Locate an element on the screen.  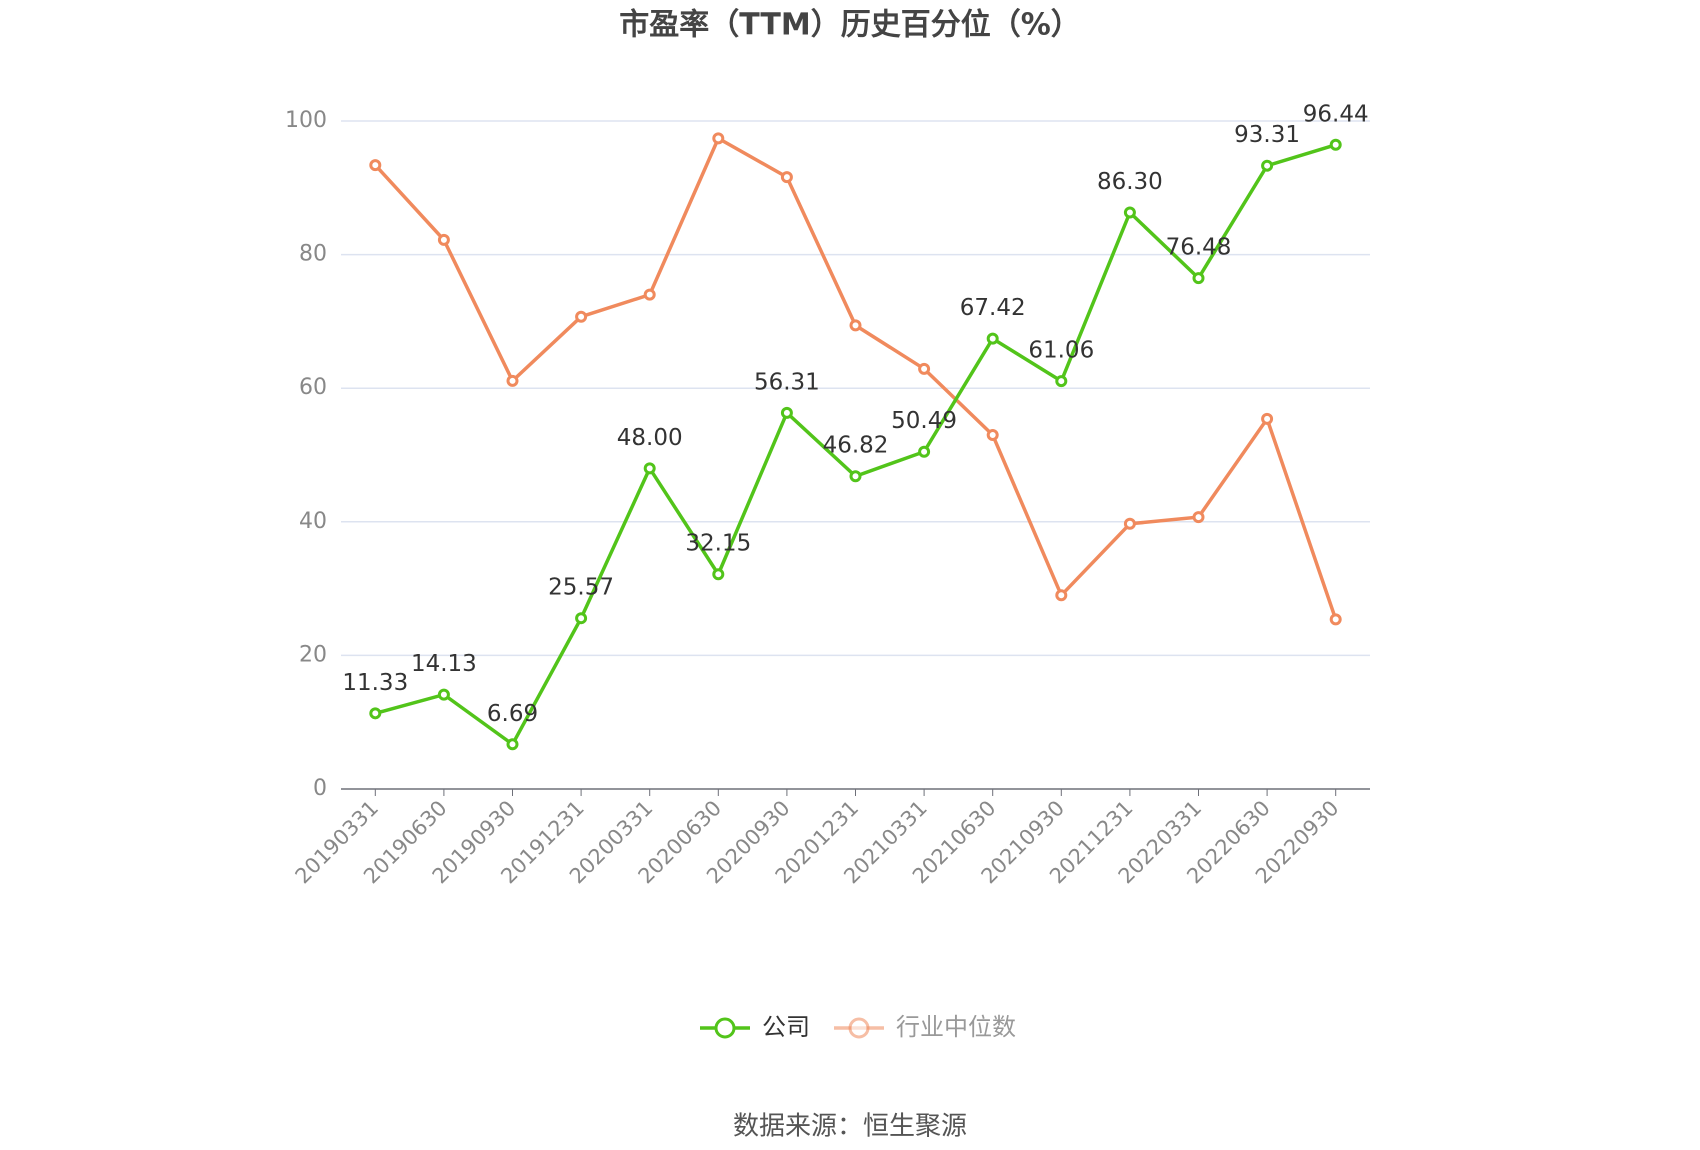
y-tick-label: 20 is located at coordinates (313, 654).